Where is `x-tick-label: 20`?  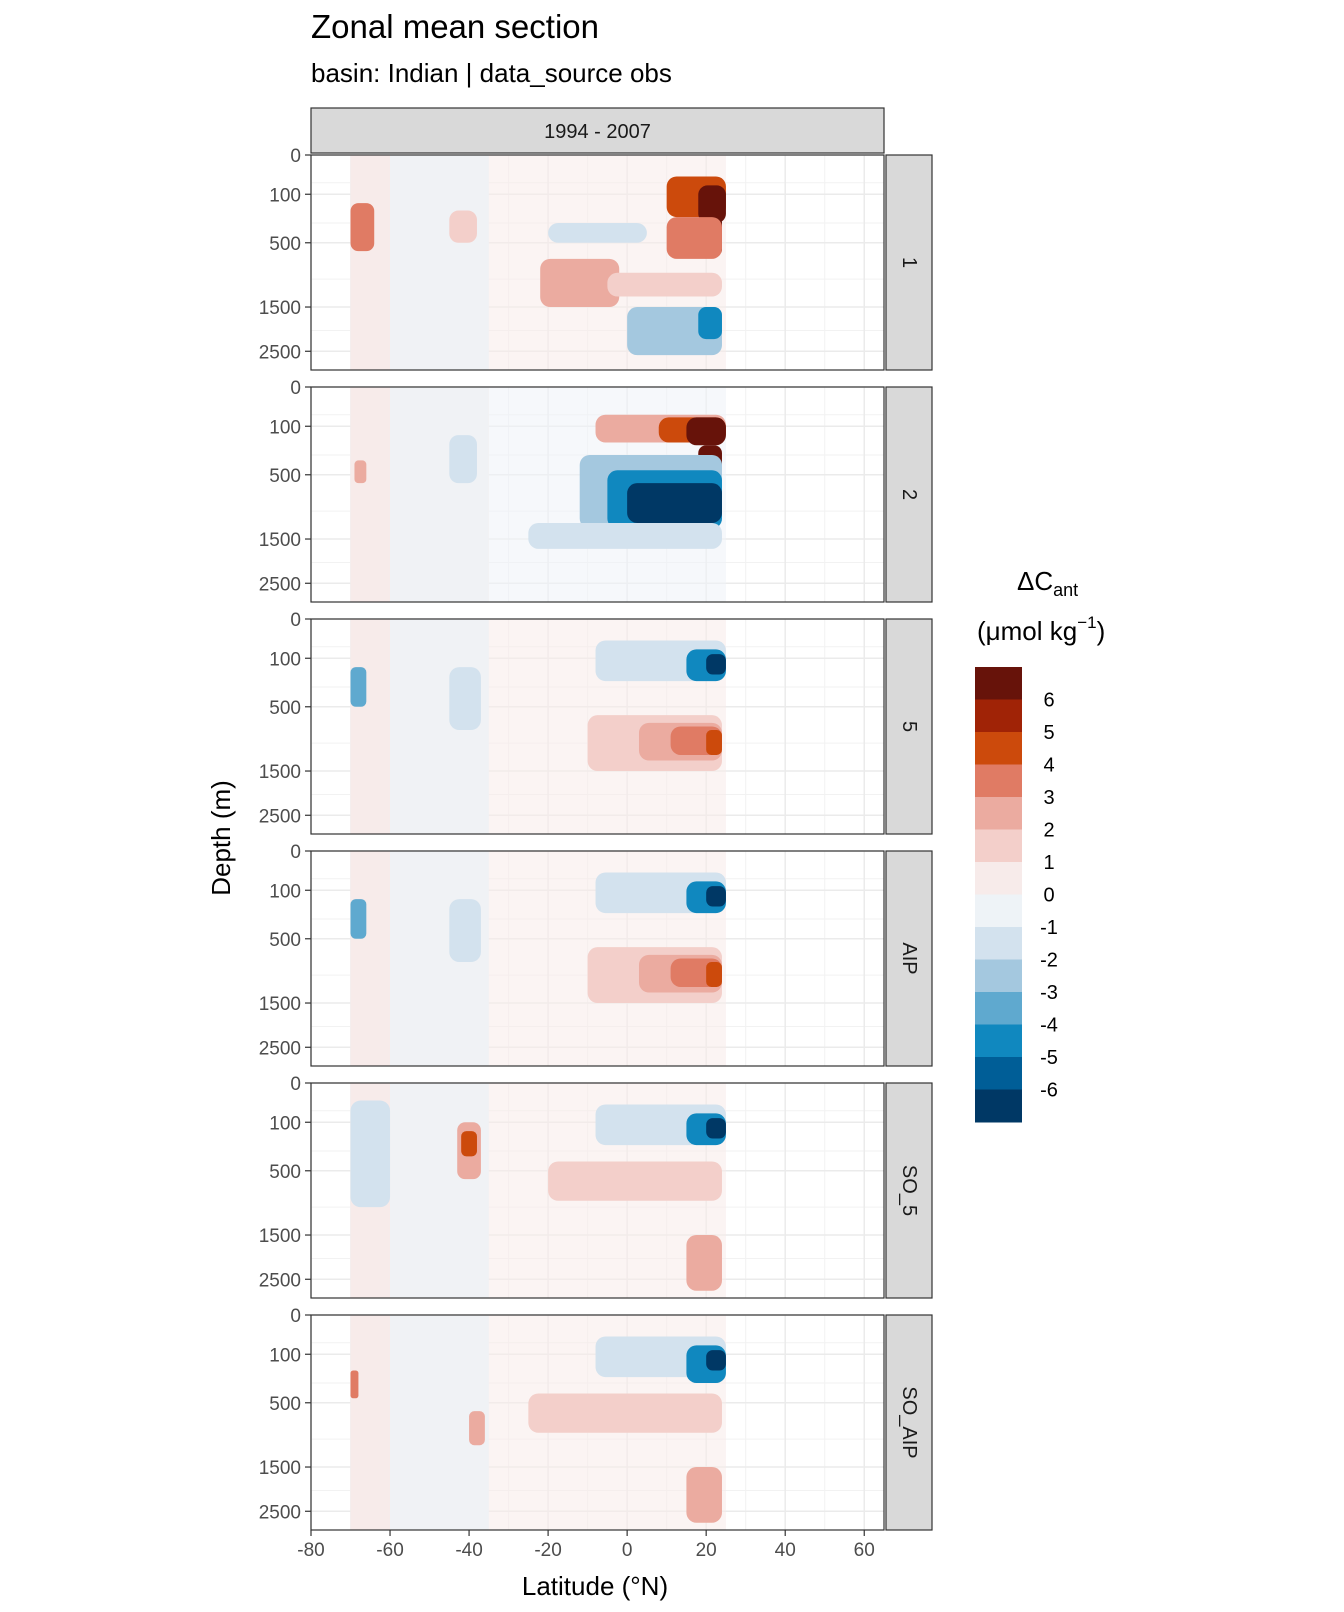
x-tick-label: 20 is located at coordinates (706, 1550).